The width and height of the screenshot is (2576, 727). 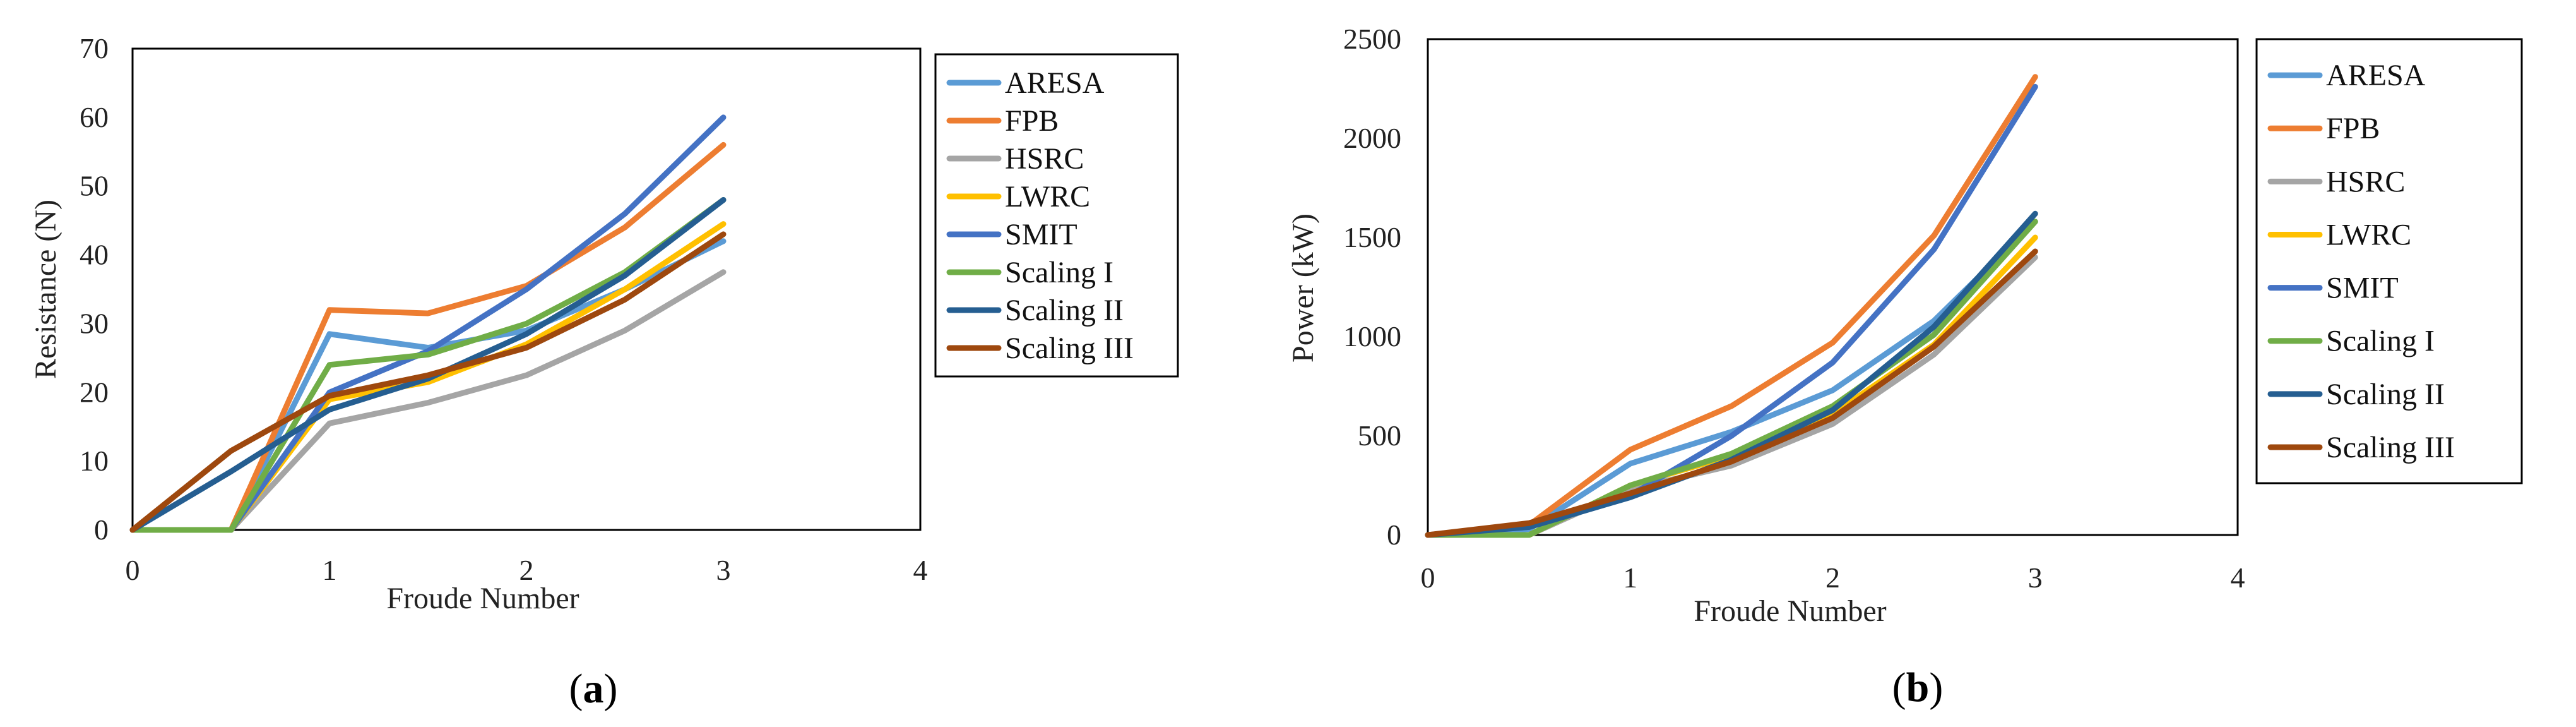 What do you see at coordinates (95, 289) in the screenshot?
I see `y-ticks-a: 0 10 20 30 40 50 60 70` at bounding box center [95, 289].